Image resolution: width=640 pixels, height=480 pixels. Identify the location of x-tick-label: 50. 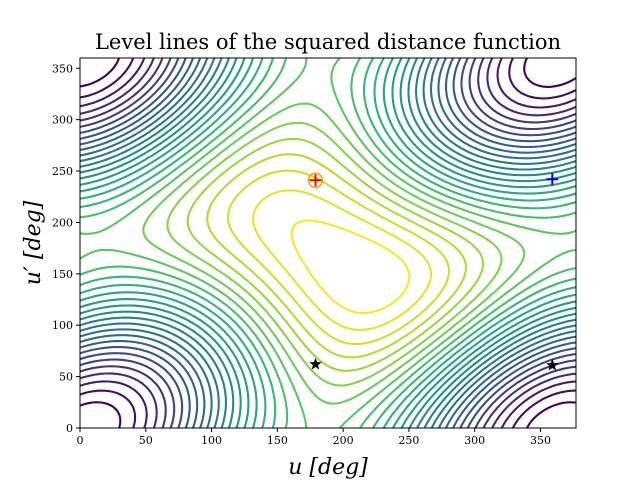
(146, 440).